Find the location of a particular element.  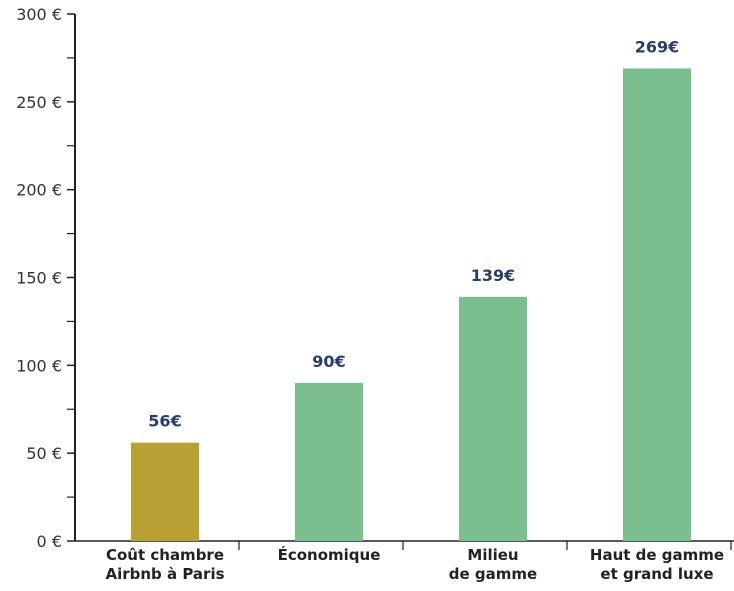

bar-value-label: 139€ is located at coordinates (493, 275).